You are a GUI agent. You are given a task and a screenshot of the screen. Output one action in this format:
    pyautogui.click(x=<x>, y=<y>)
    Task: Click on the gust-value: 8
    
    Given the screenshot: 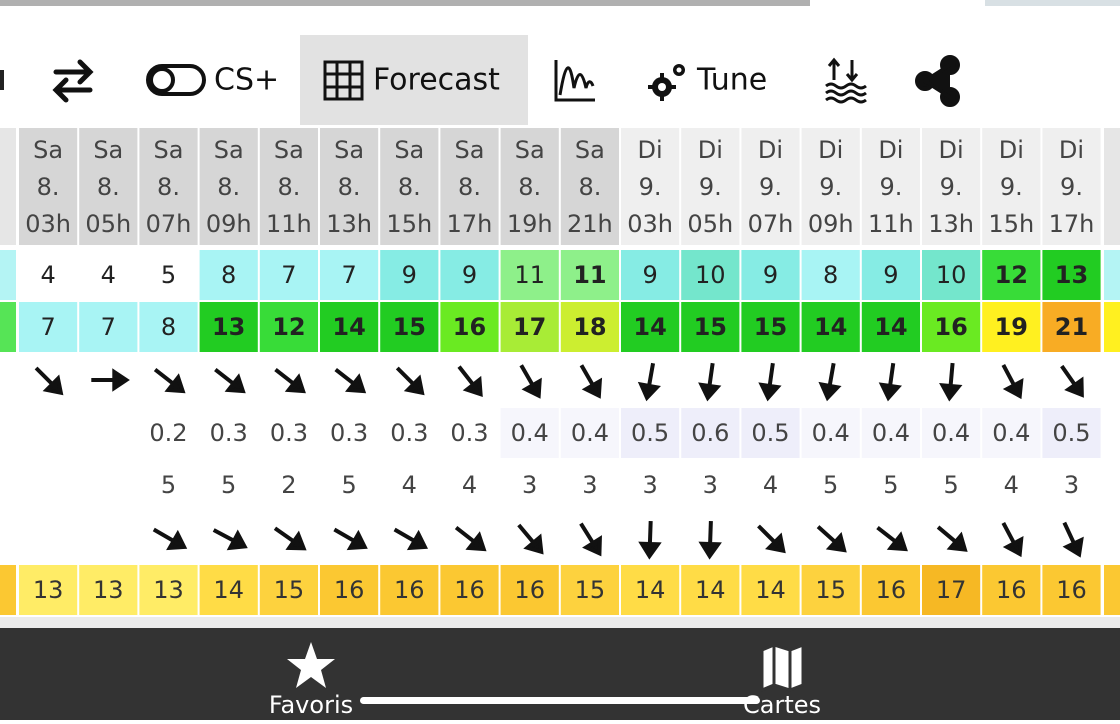 What is the action you would take?
    pyautogui.click(x=168, y=327)
    